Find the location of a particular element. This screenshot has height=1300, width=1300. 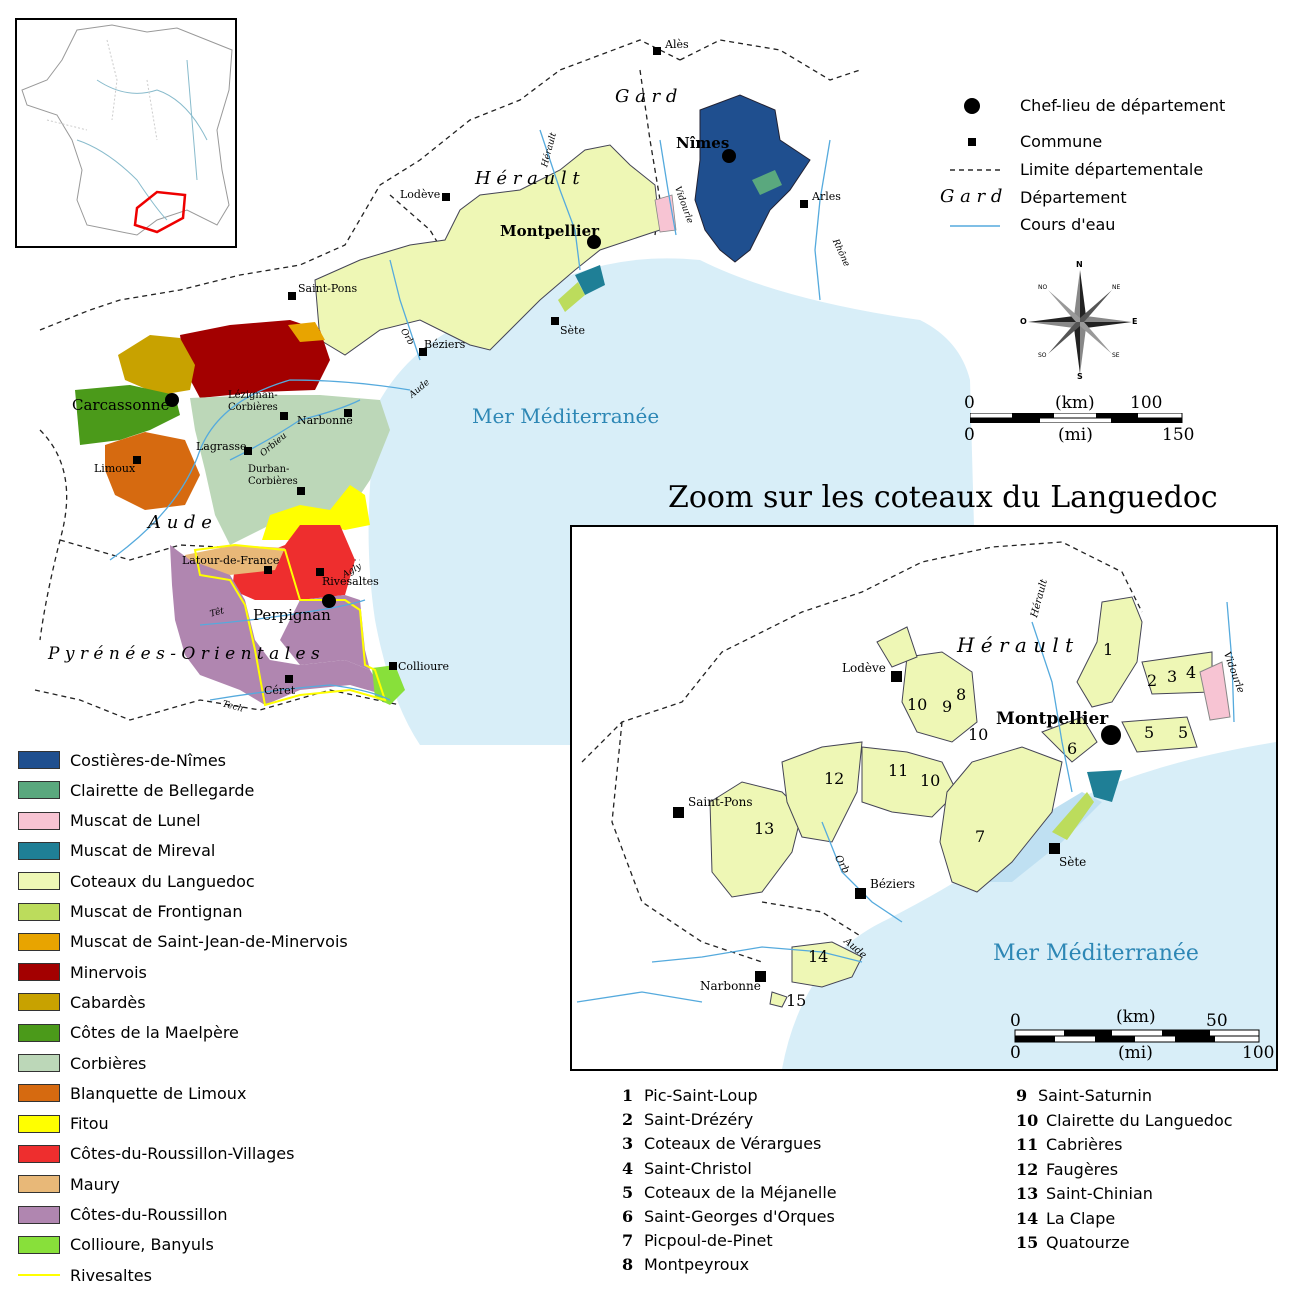

zoom-scale-mi-max: 100 is located at coordinates (1258, 1053).